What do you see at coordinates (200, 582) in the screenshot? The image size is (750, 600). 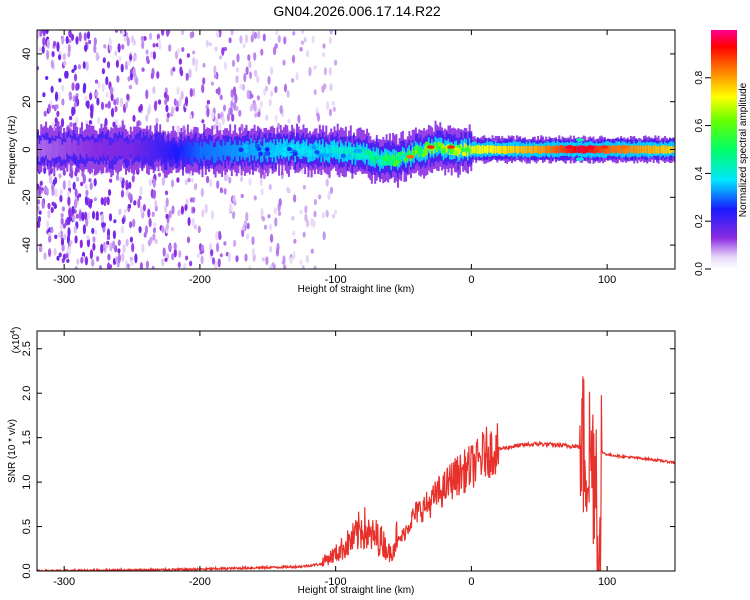 I see `snr-x-tick-label: -200` at bounding box center [200, 582].